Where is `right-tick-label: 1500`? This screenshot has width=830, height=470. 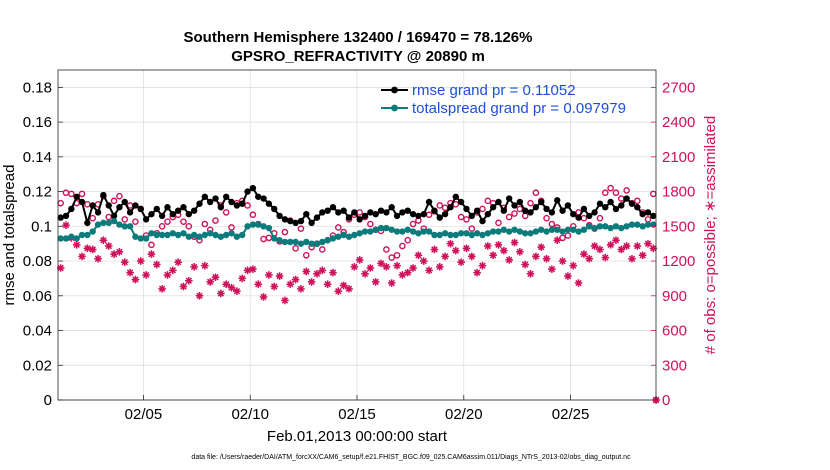 right-tick-label: 1500 is located at coordinates (678, 226).